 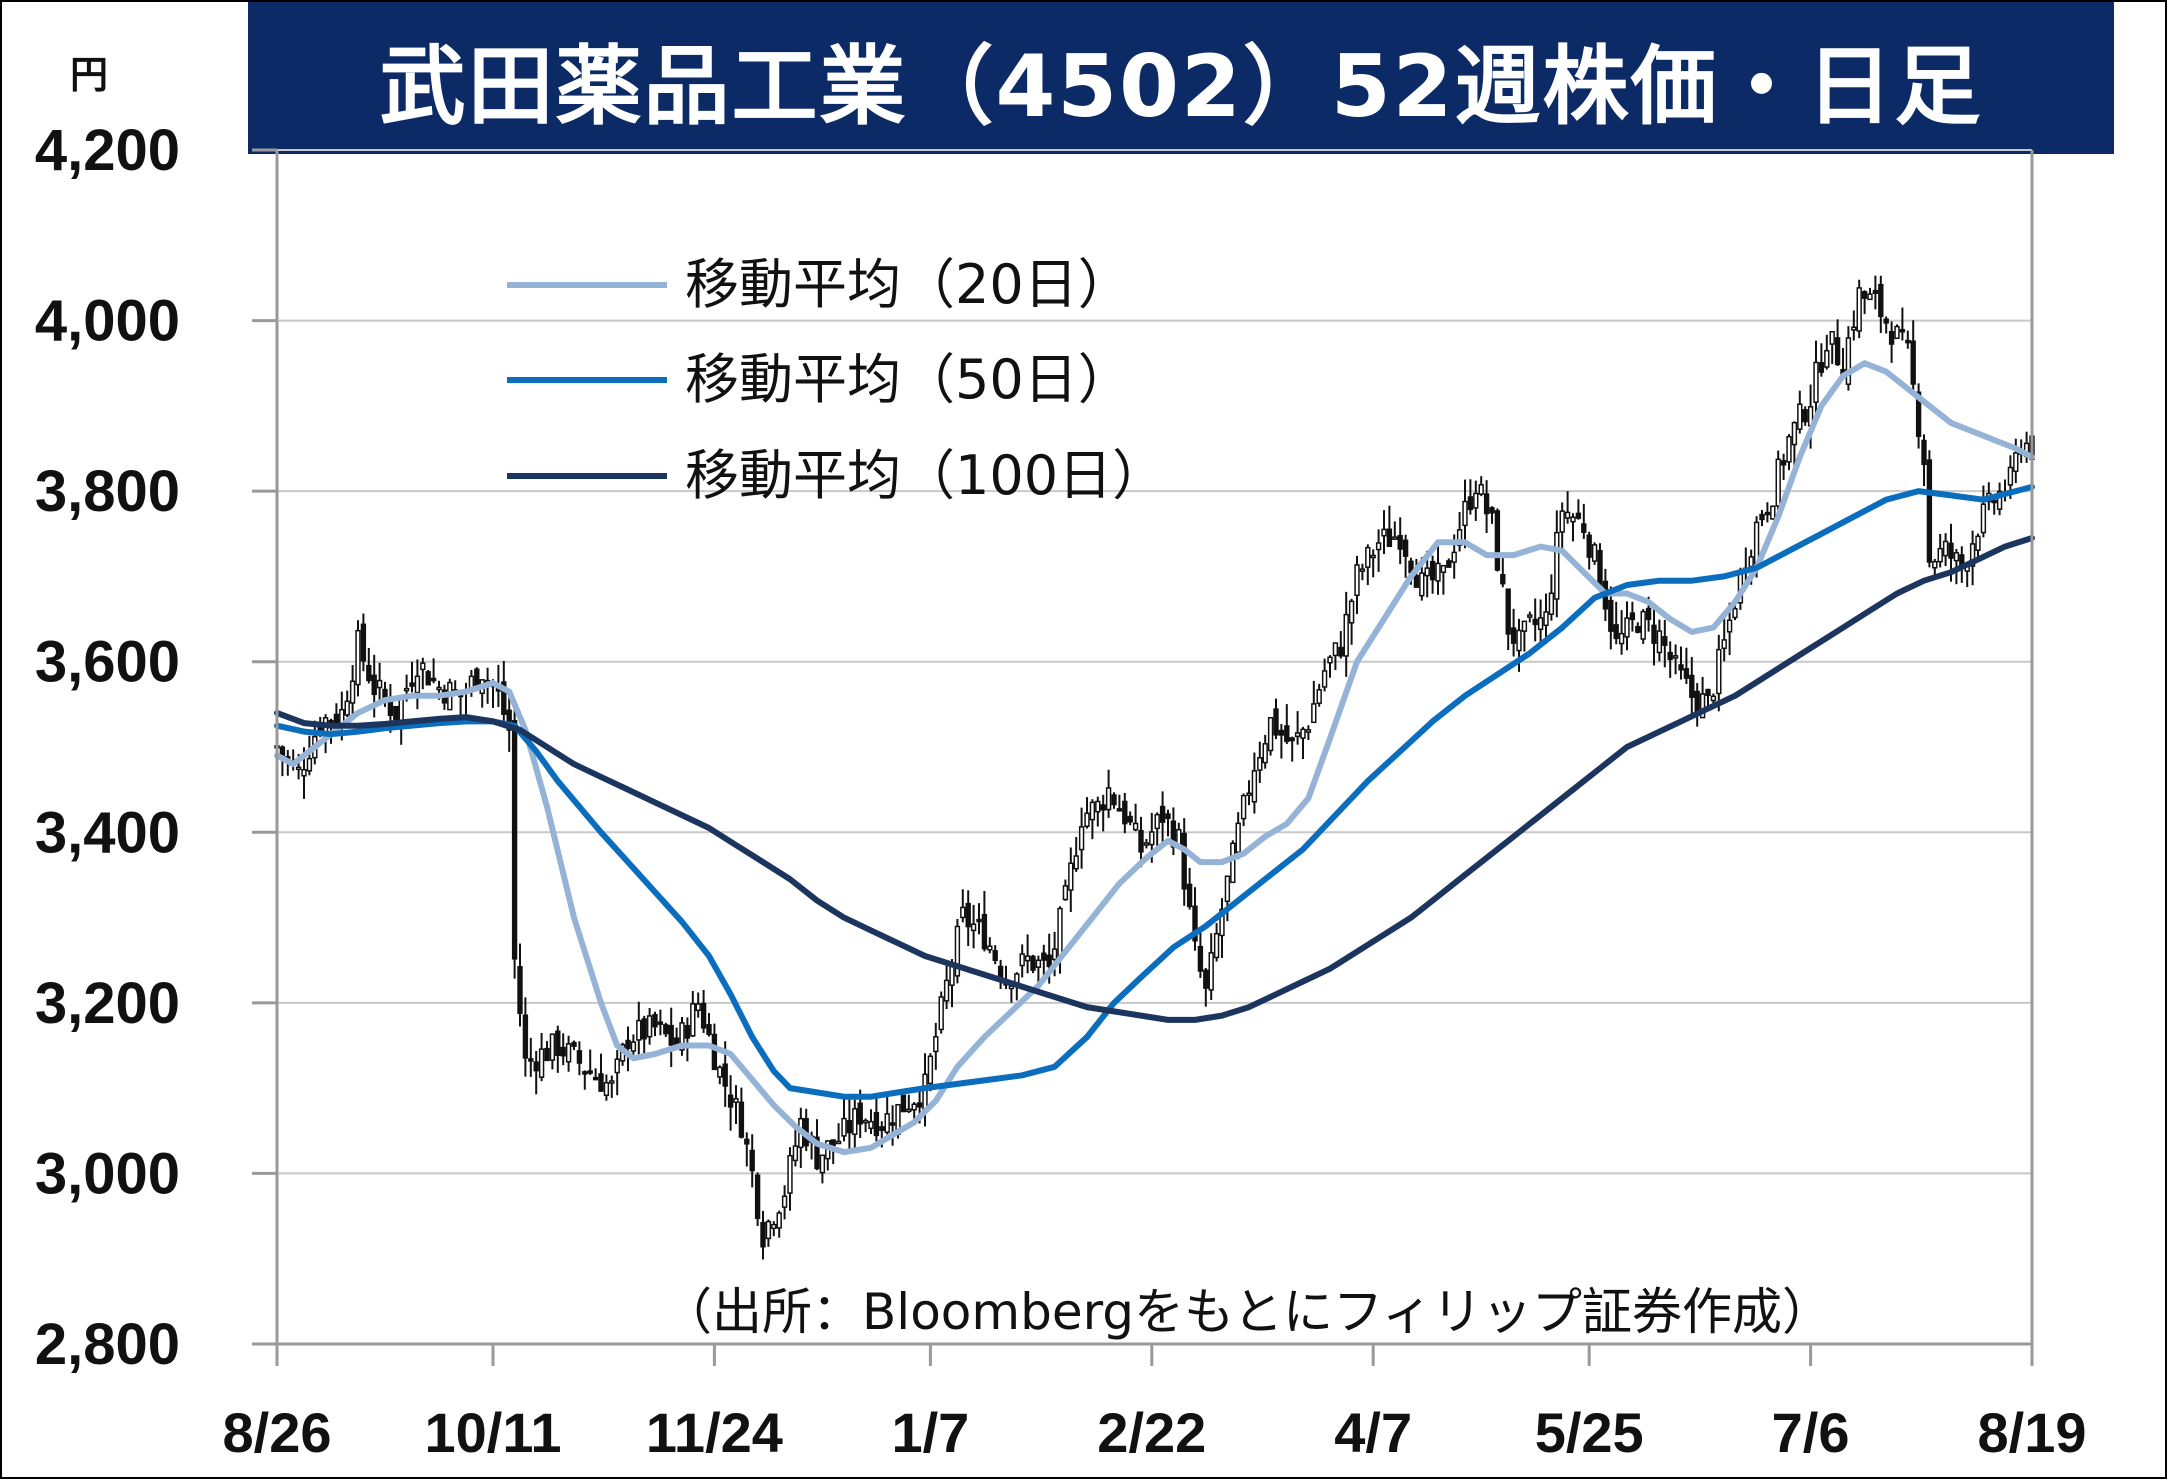 What do you see at coordinates (1589, 1432) in the screenshot?
I see `x-tick-label: 5/25` at bounding box center [1589, 1432].